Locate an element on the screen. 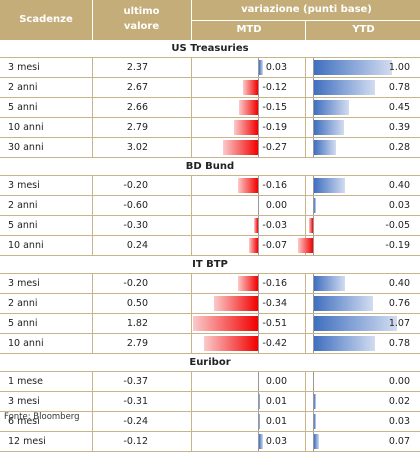 This screenshot has width=420, height=452. last-value: 1.82 is located at coordinates (137, 323).